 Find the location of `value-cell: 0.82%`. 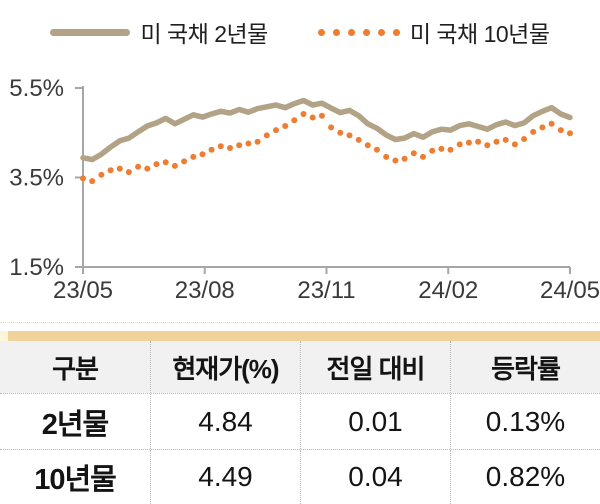

value-cell: 0.82% is located at coordinates (525, 477).